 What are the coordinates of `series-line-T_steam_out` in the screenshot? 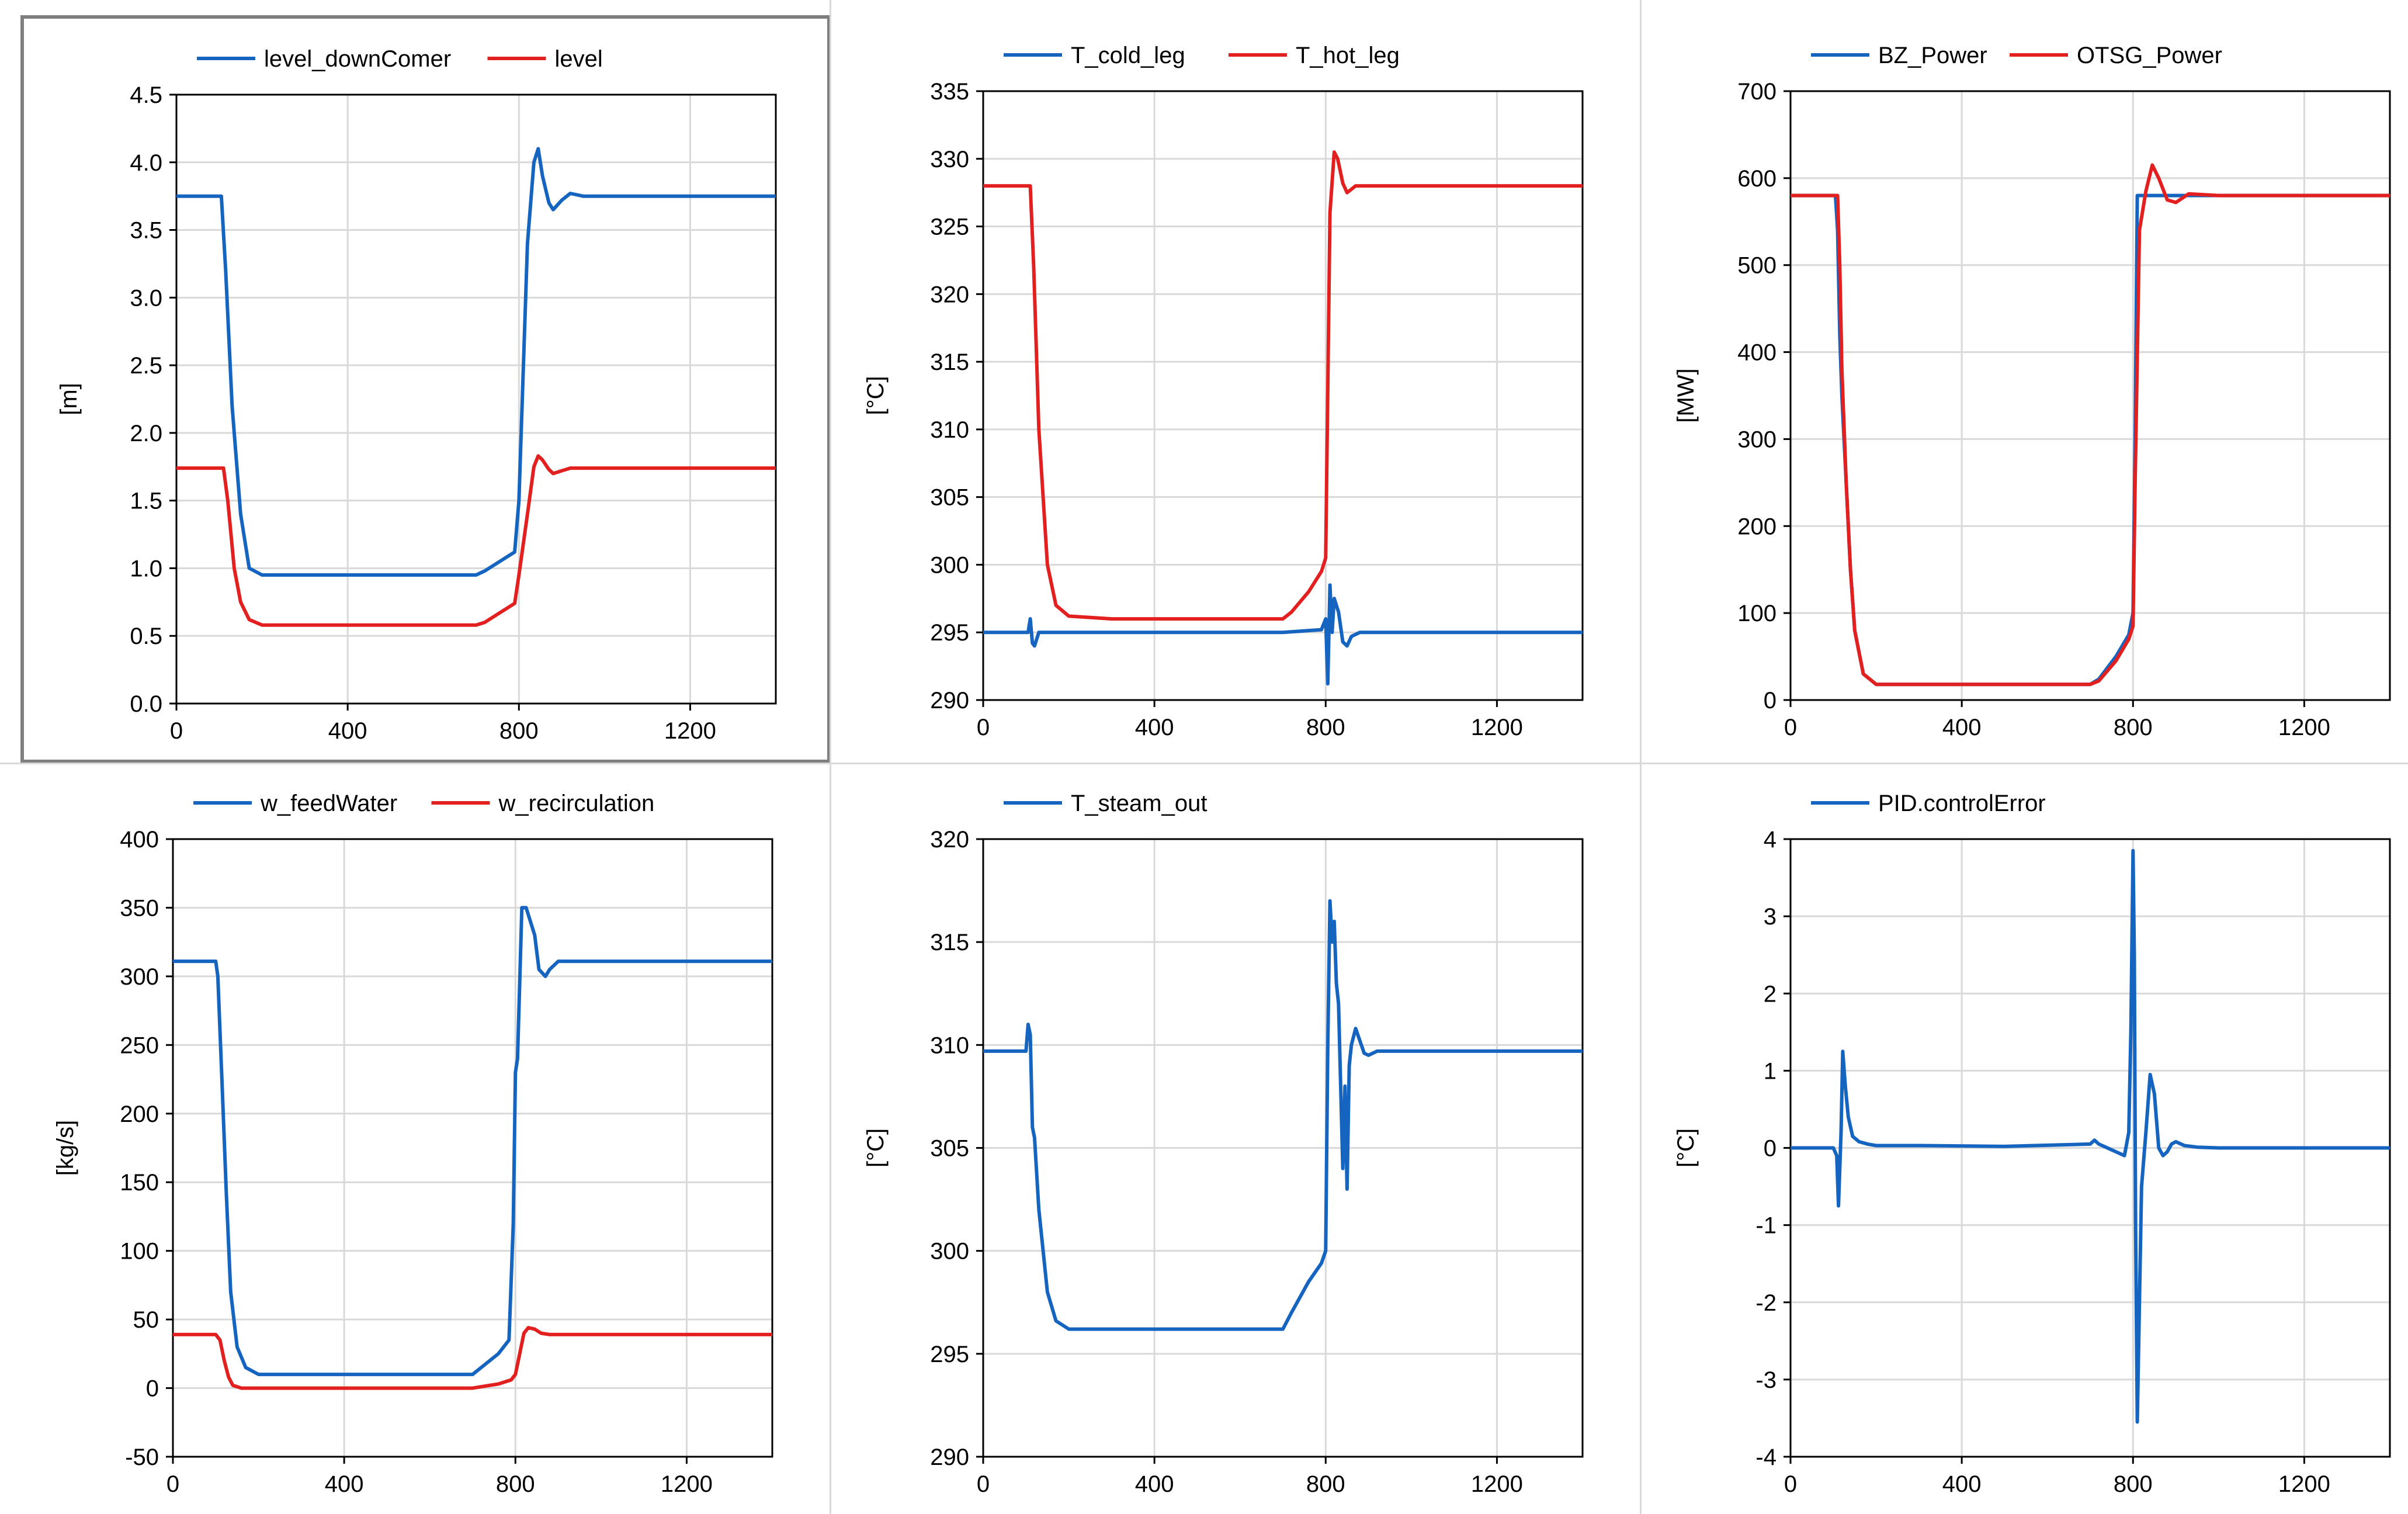 It's located at (1283, 1115).